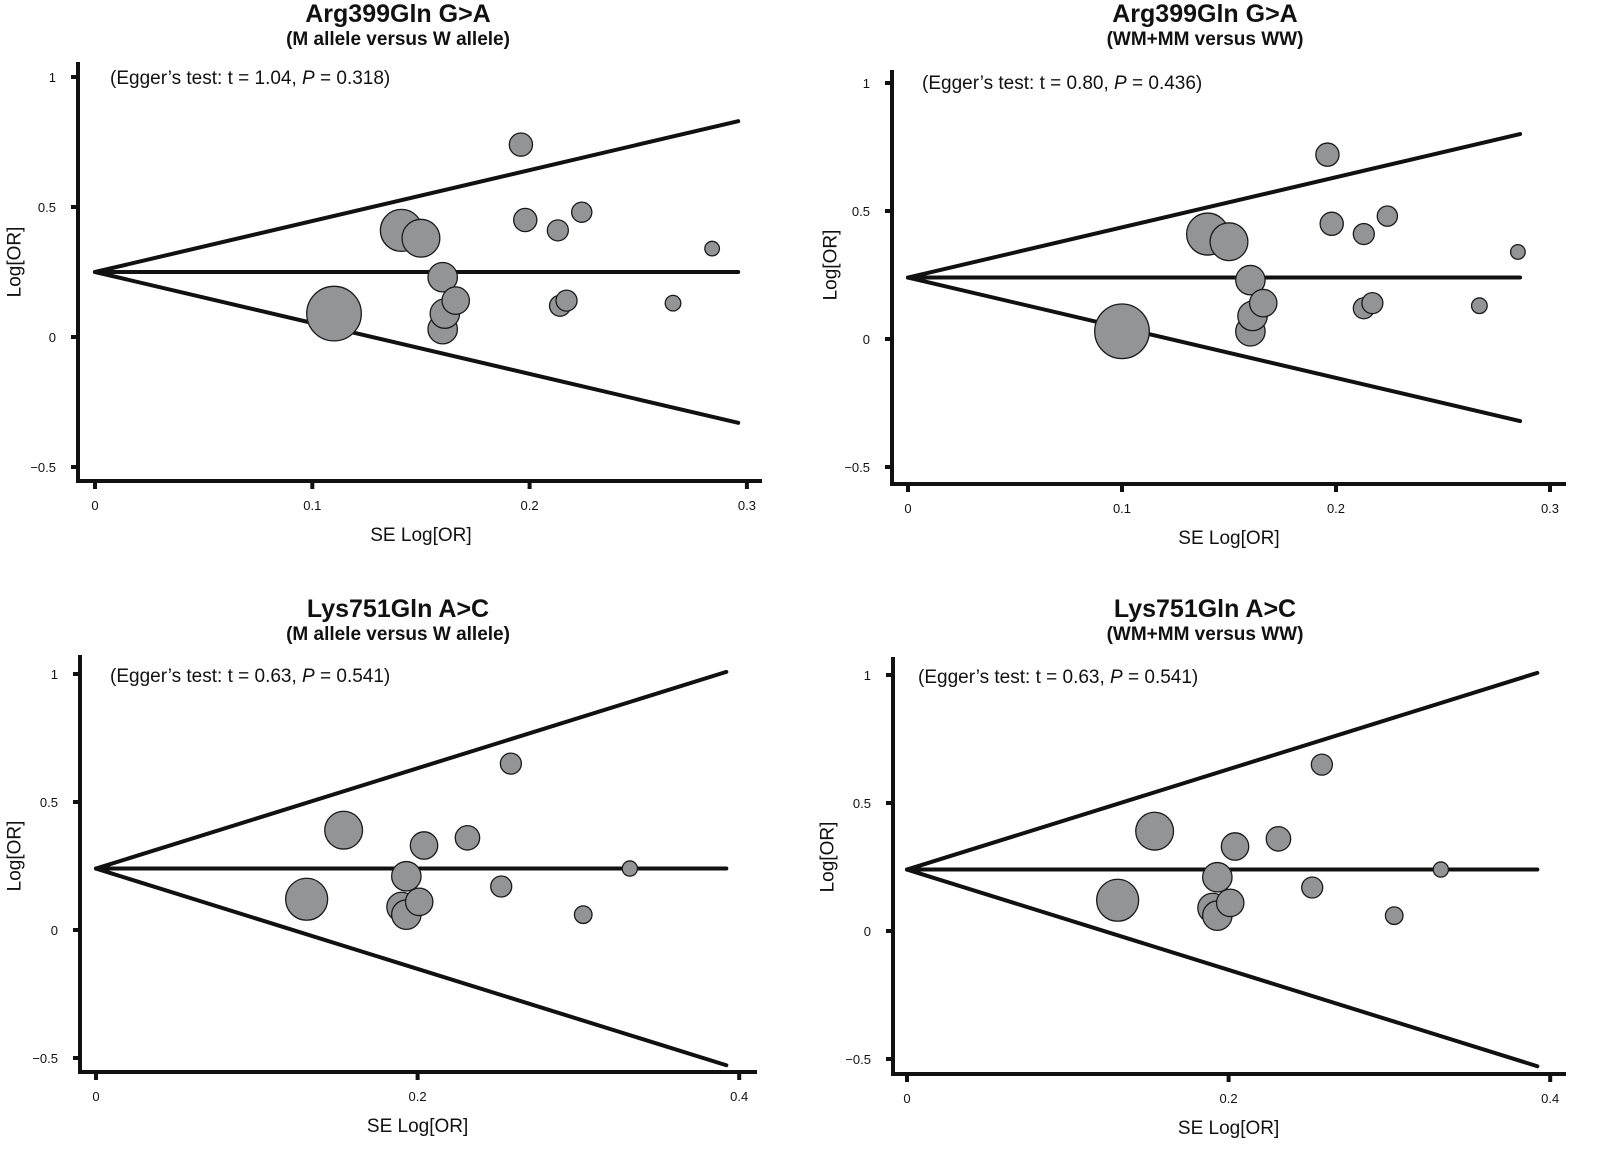  What do you see at coordinates (312, 505) in the screenshot?
I see `x-tick-label: 0.1` at bounding box center [312, 505].